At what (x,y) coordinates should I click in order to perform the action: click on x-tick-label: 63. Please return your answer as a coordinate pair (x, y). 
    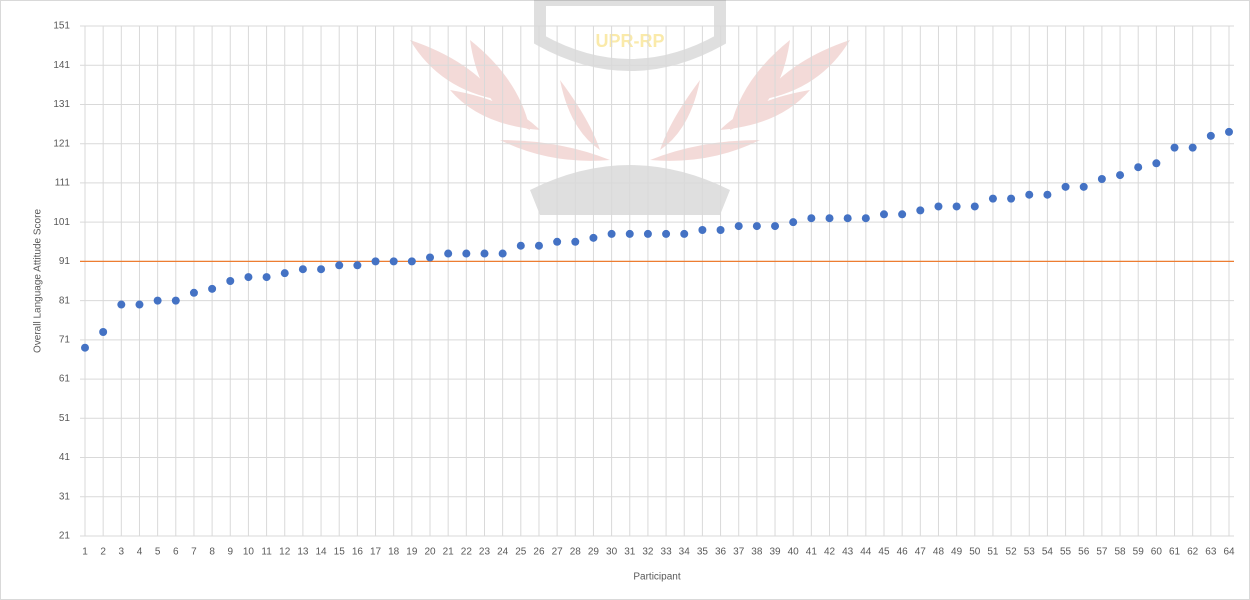
    Looking at the image, I should click on (1211, 552).